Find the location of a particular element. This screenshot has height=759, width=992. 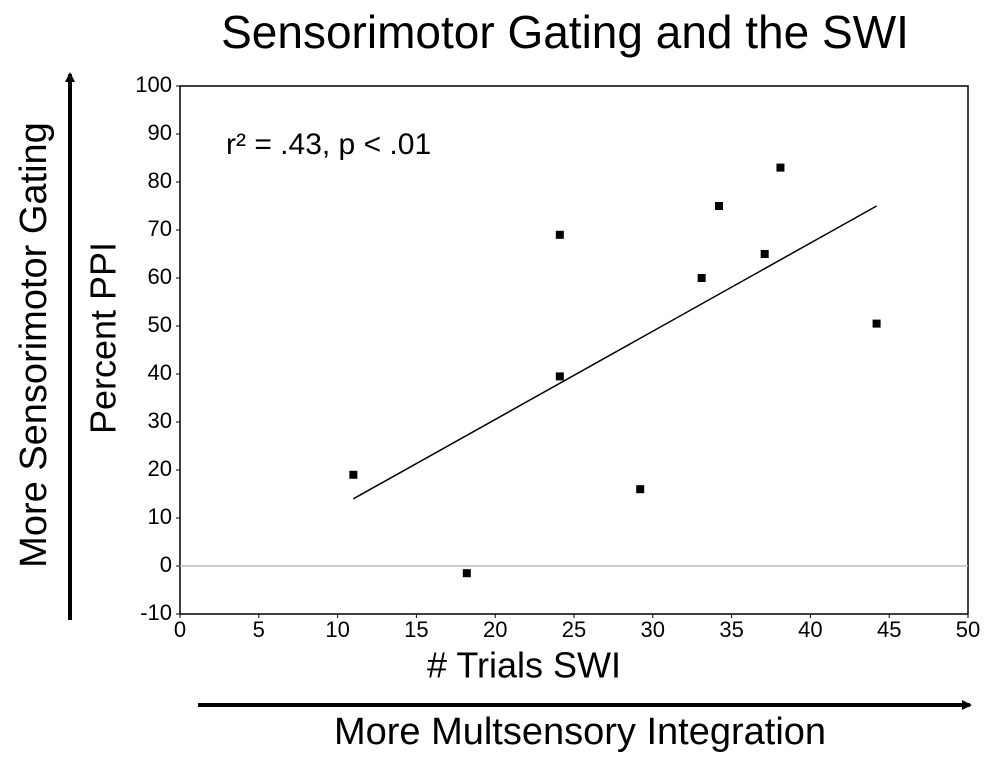

x-axis-label: # Trials SWI is located at coordinates (524, 665).